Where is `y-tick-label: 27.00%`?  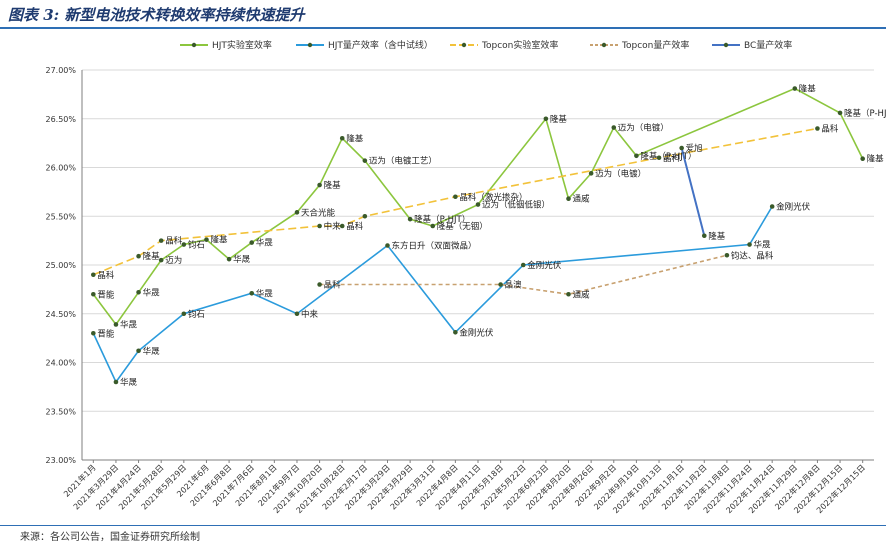
y-tick-label: 27.00% is located at coordinates (60, 70).